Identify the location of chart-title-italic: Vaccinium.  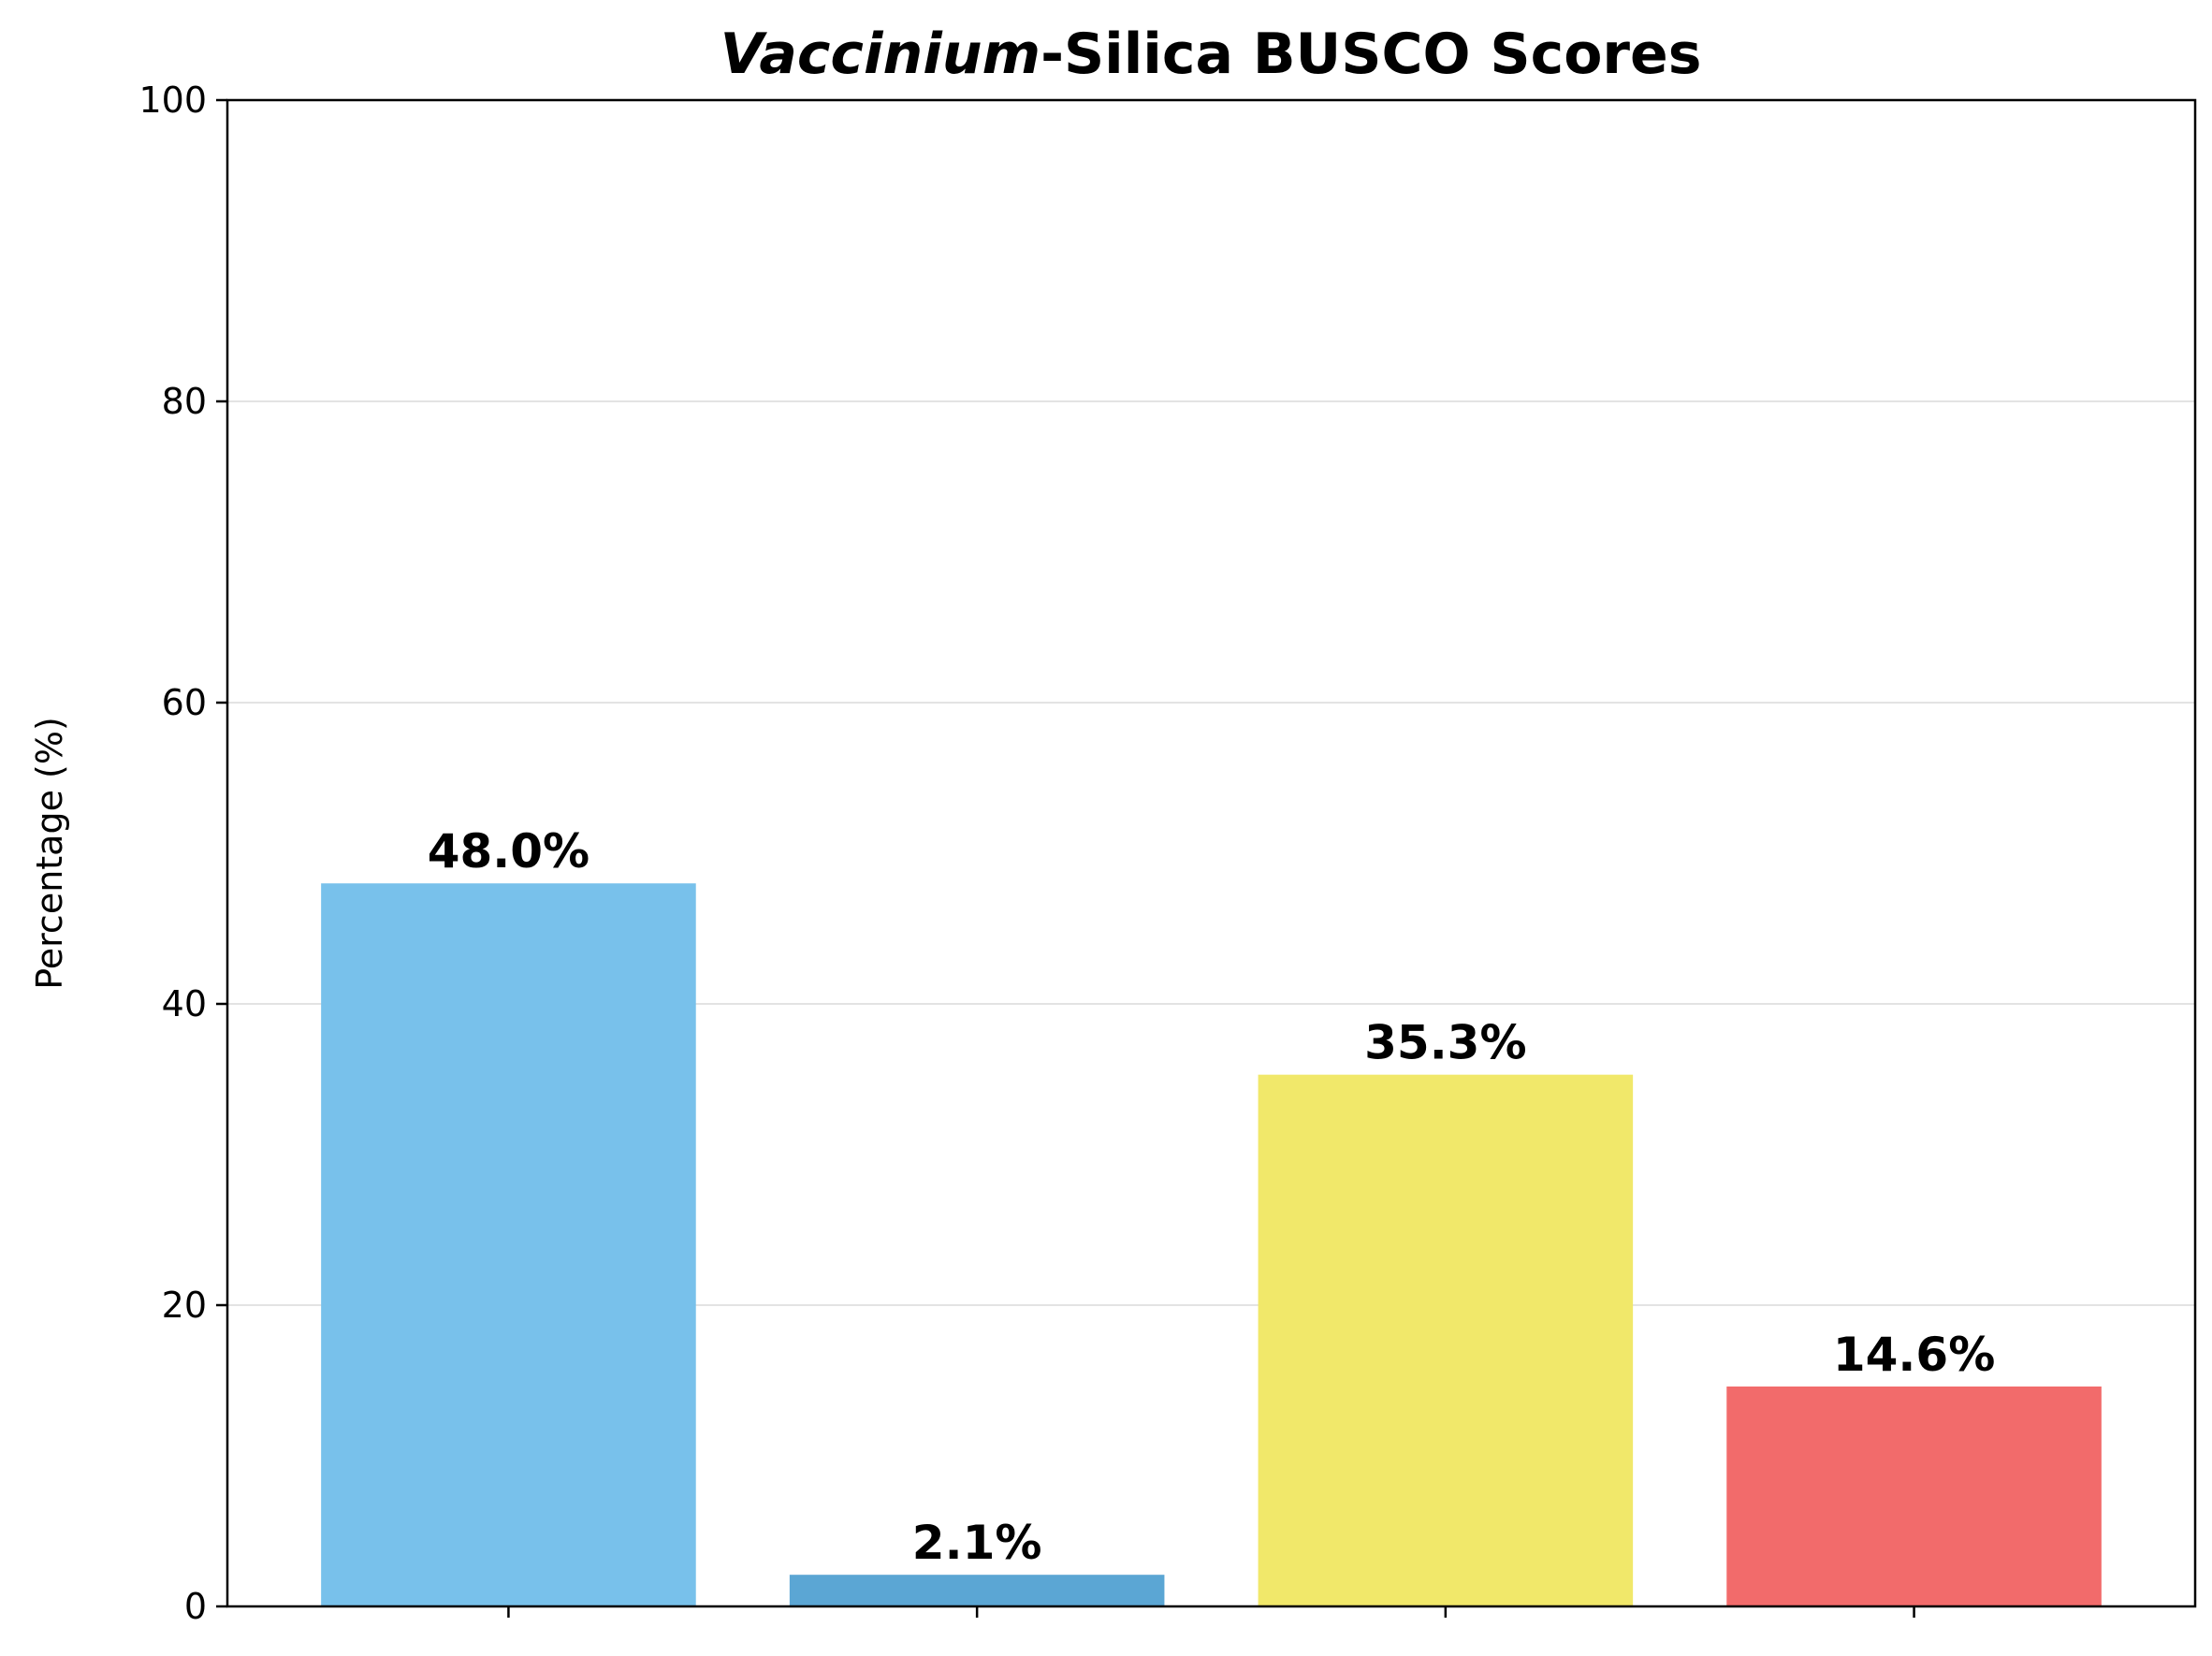
(880, 55).